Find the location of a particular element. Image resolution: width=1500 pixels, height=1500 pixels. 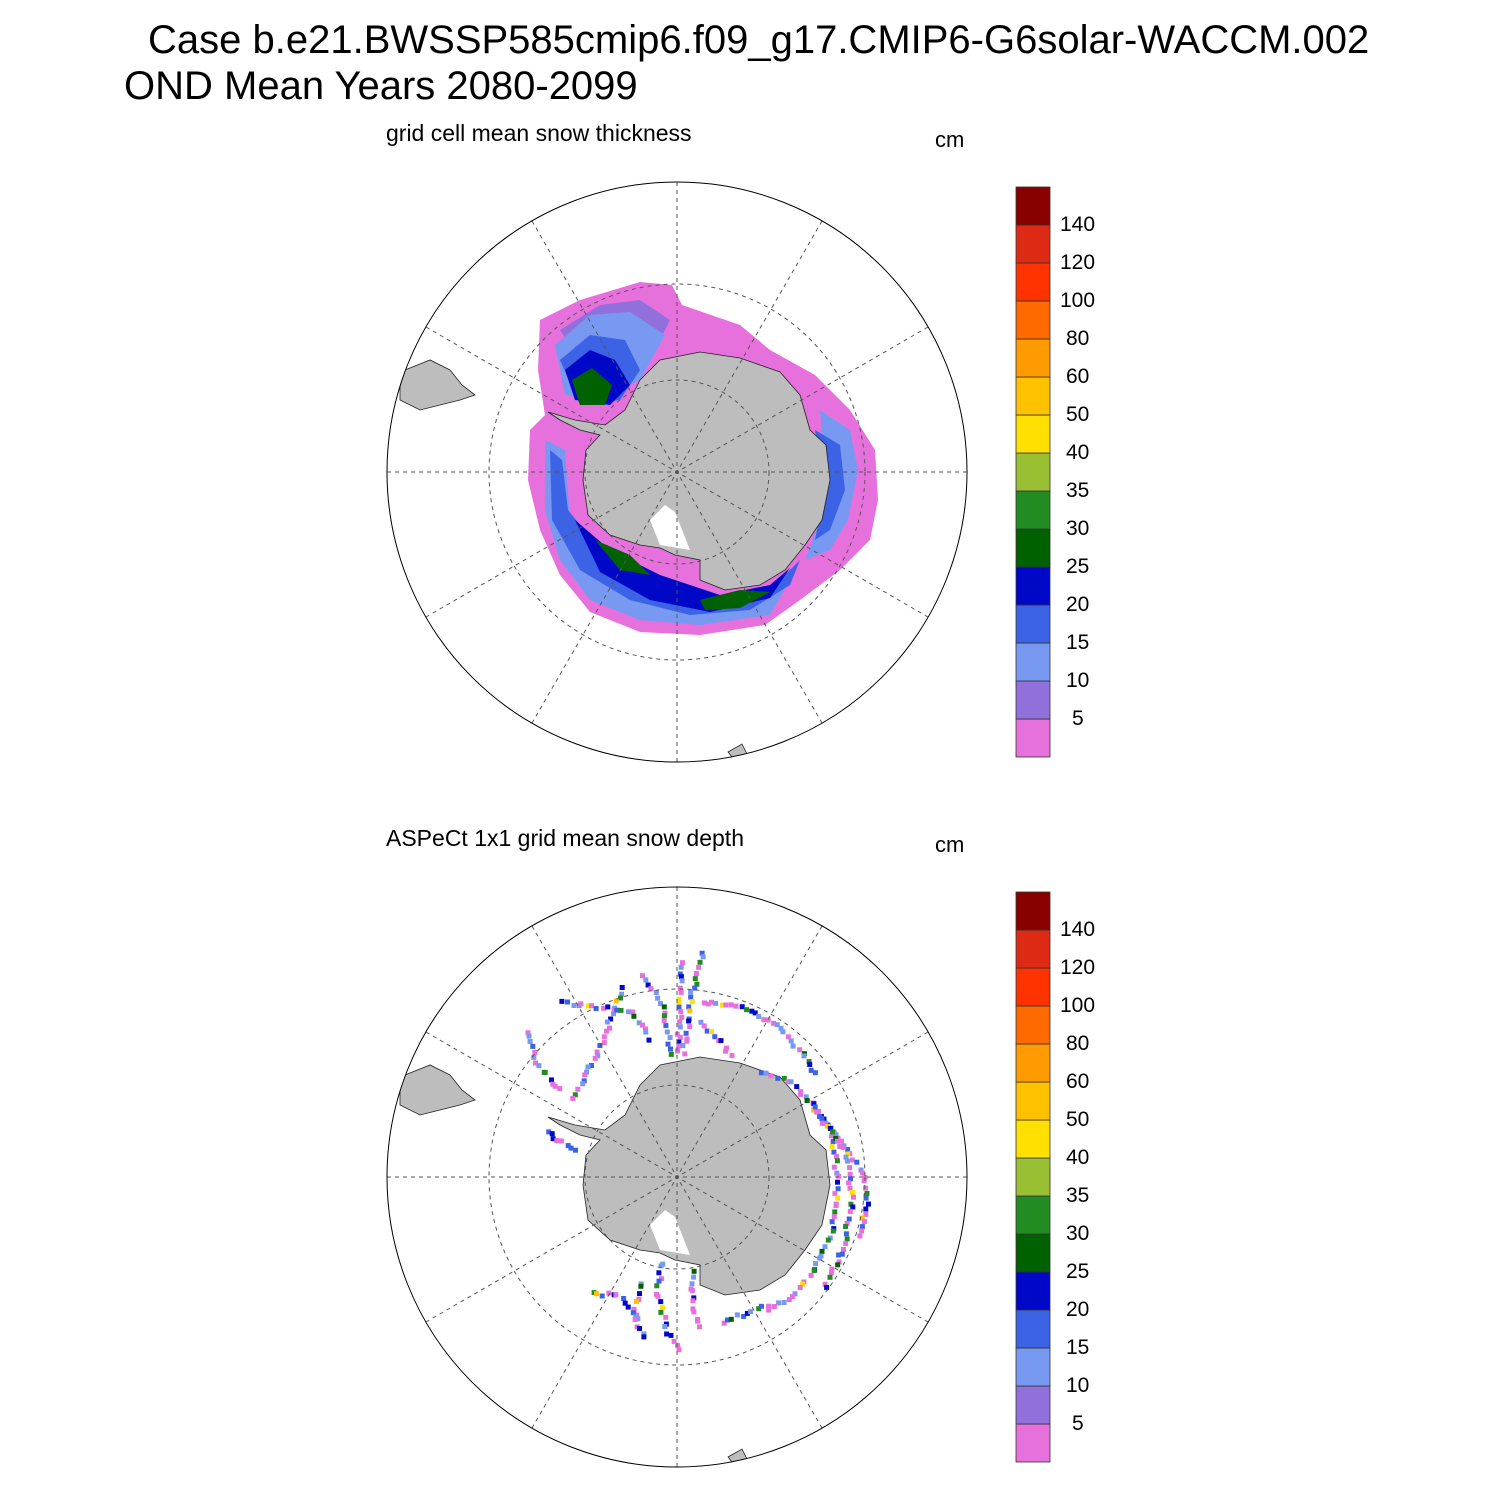

colorbar-tick-label: 100 is located at coordinates (1078, 300).